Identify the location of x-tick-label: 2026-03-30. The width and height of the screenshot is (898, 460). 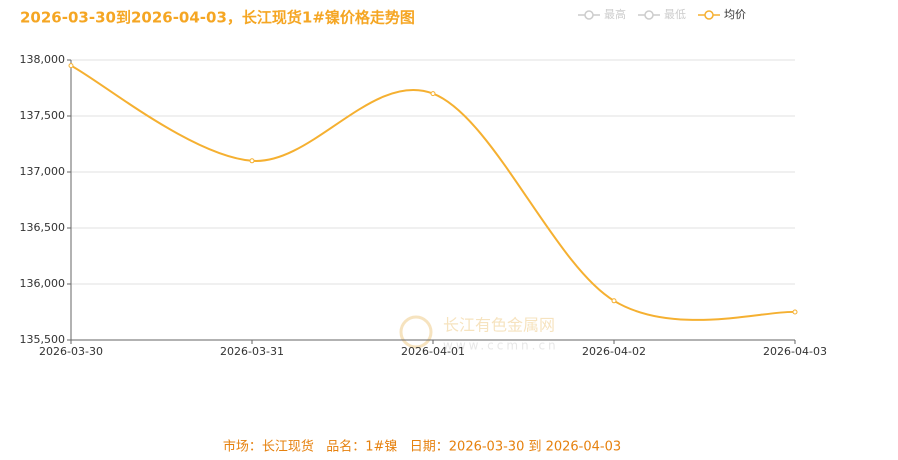
(71, 351).